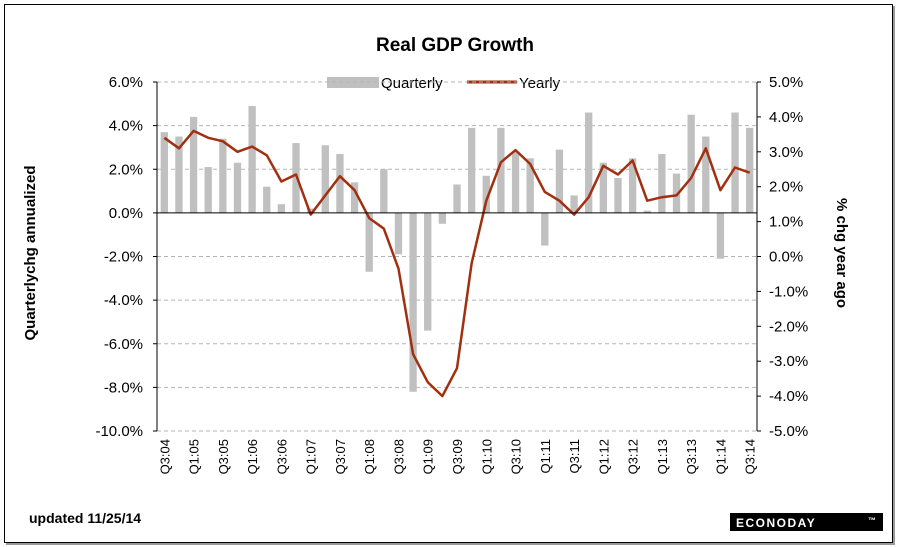 This screenshot has width=897, height=547. What do you see at coordinates (788, 361) in the screenshot?
I see `right-tick-label: -3.0%` at bounding box center [788, 361].